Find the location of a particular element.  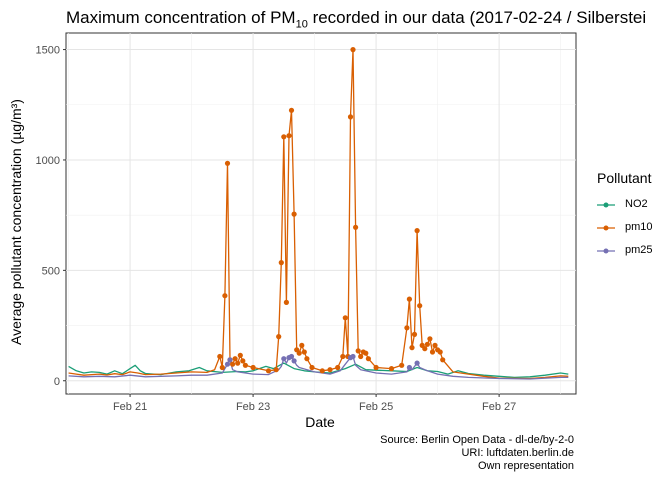

x-tick-label: Feb 27 is located at coordinates (499, 407).